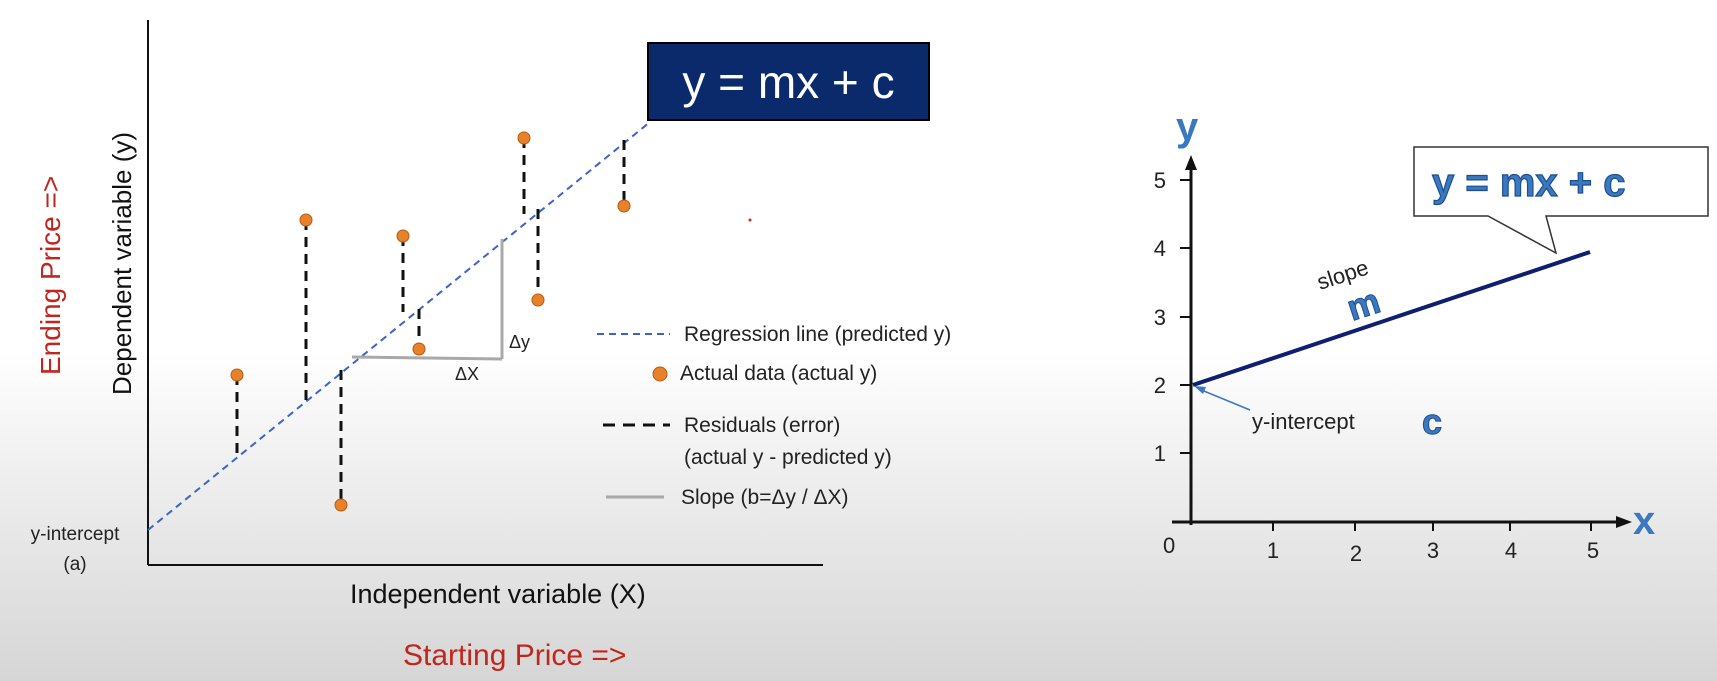 The width and height of the screenshot is (1717, 681). Describe the element at coordinates (1432, 526) in the screenshot. I see `right-x-ticks` at that location.